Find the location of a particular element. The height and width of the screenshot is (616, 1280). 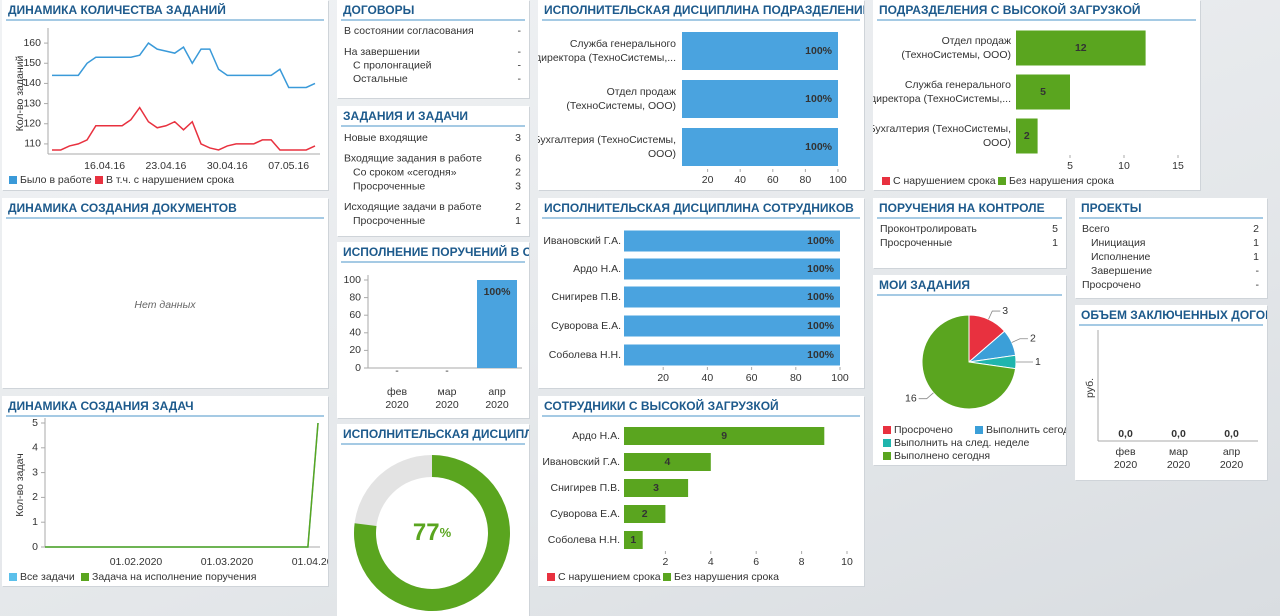

category-label: Суворова Е.А. is located at coordinates (585, 514).